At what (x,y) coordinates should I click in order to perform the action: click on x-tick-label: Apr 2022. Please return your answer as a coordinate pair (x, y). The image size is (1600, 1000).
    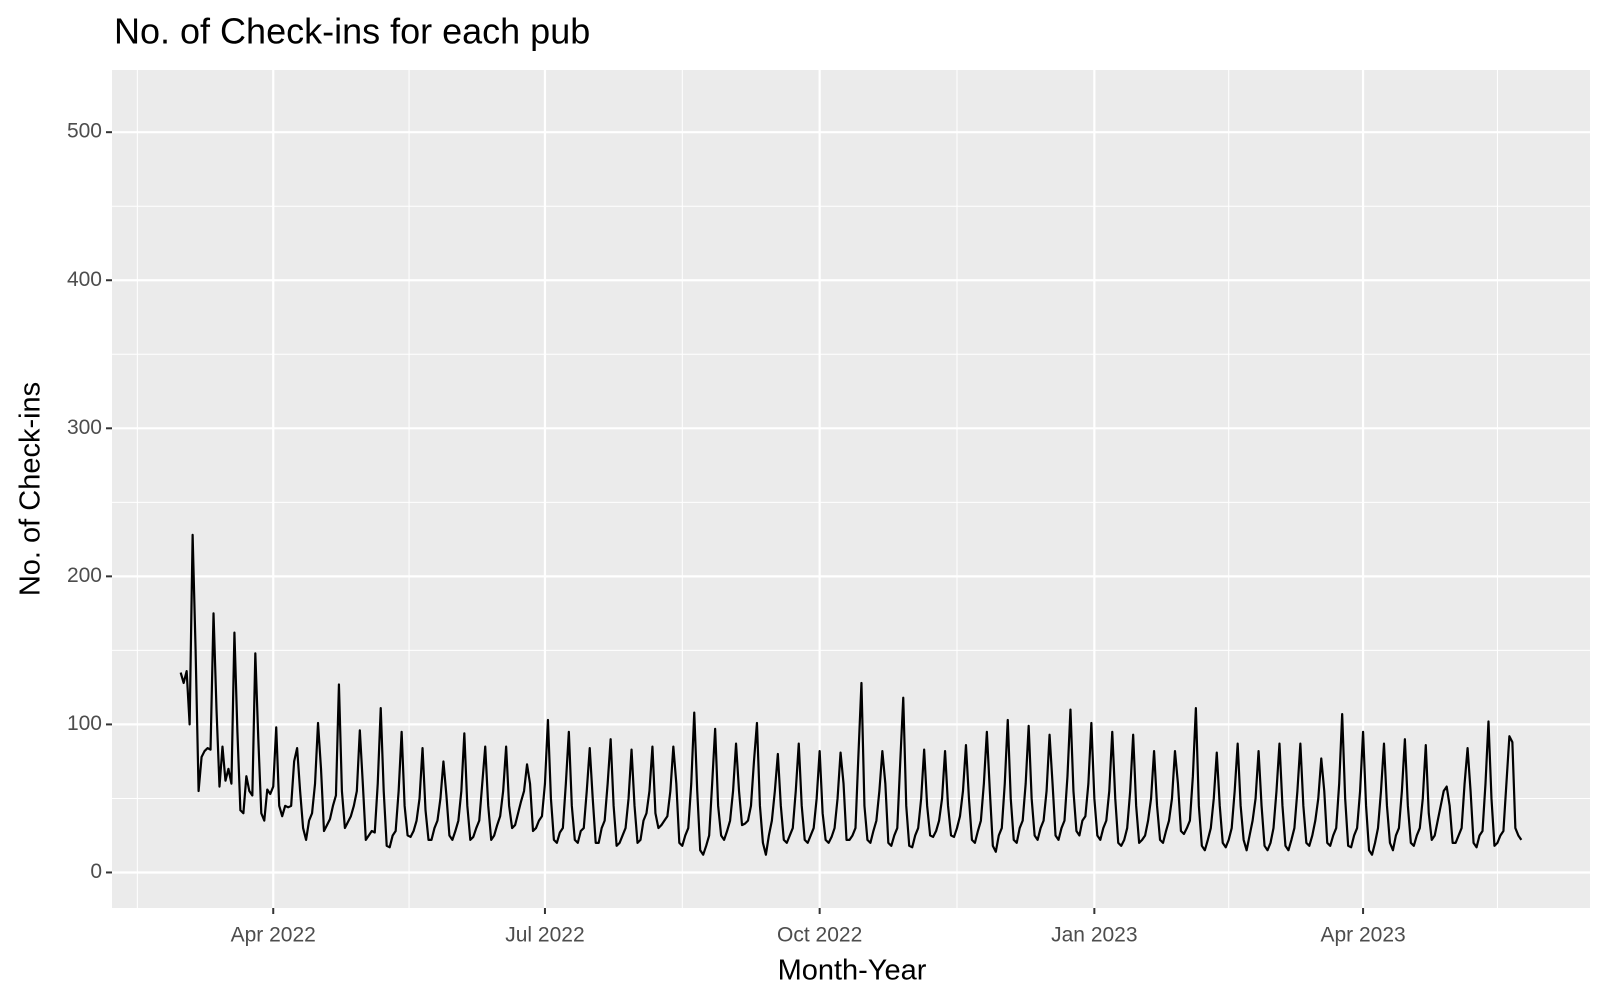
    Looking at the image, I should click on (273, 935).